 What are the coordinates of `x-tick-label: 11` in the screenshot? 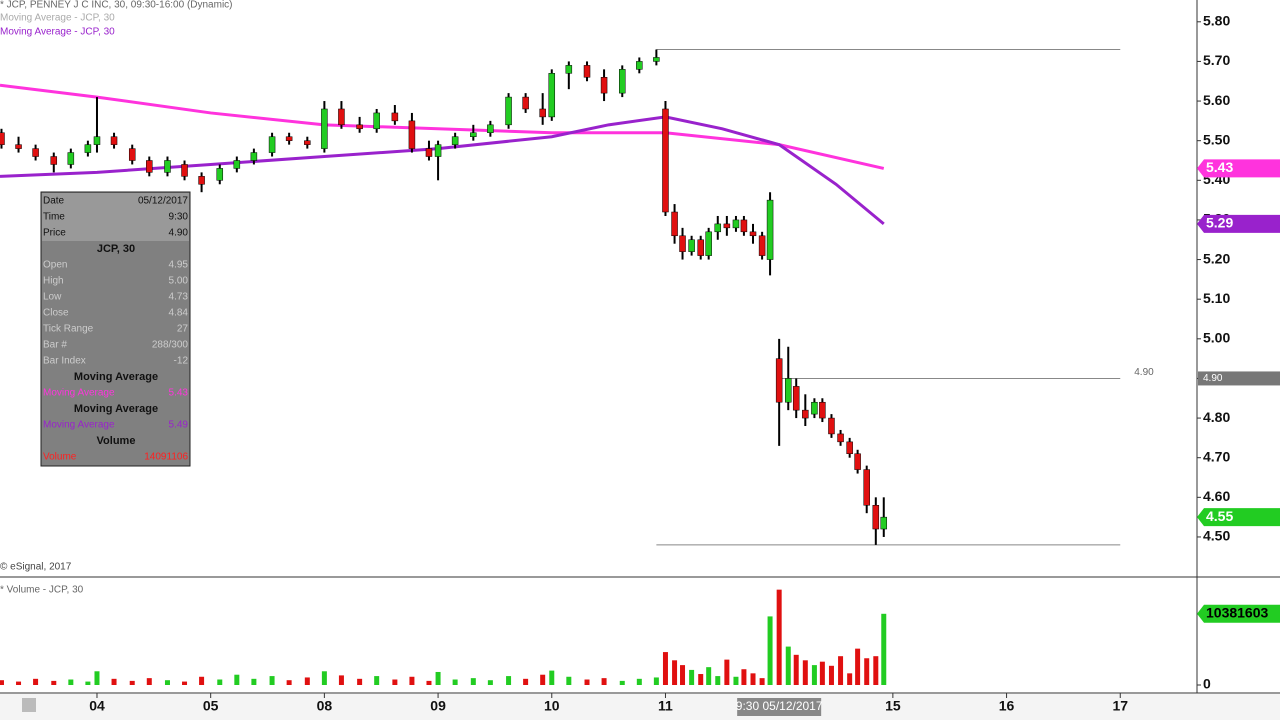 It's located at (665, 706).